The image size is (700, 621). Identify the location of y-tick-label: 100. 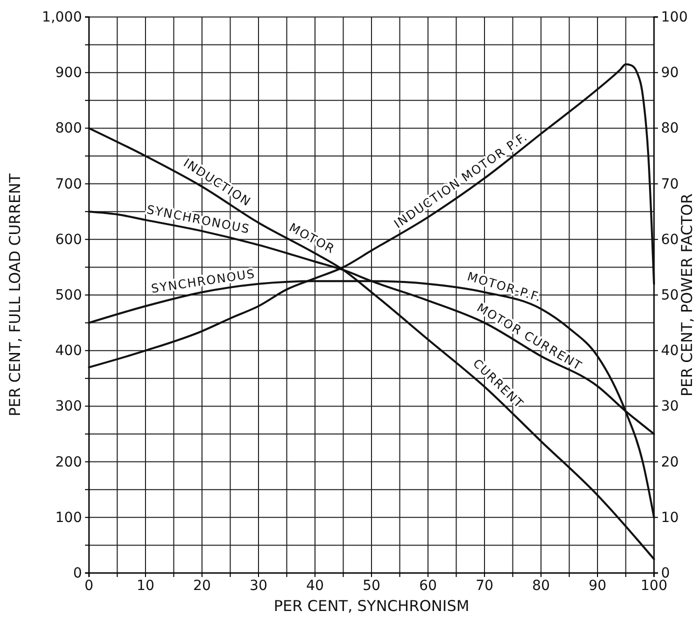
(68, 518).